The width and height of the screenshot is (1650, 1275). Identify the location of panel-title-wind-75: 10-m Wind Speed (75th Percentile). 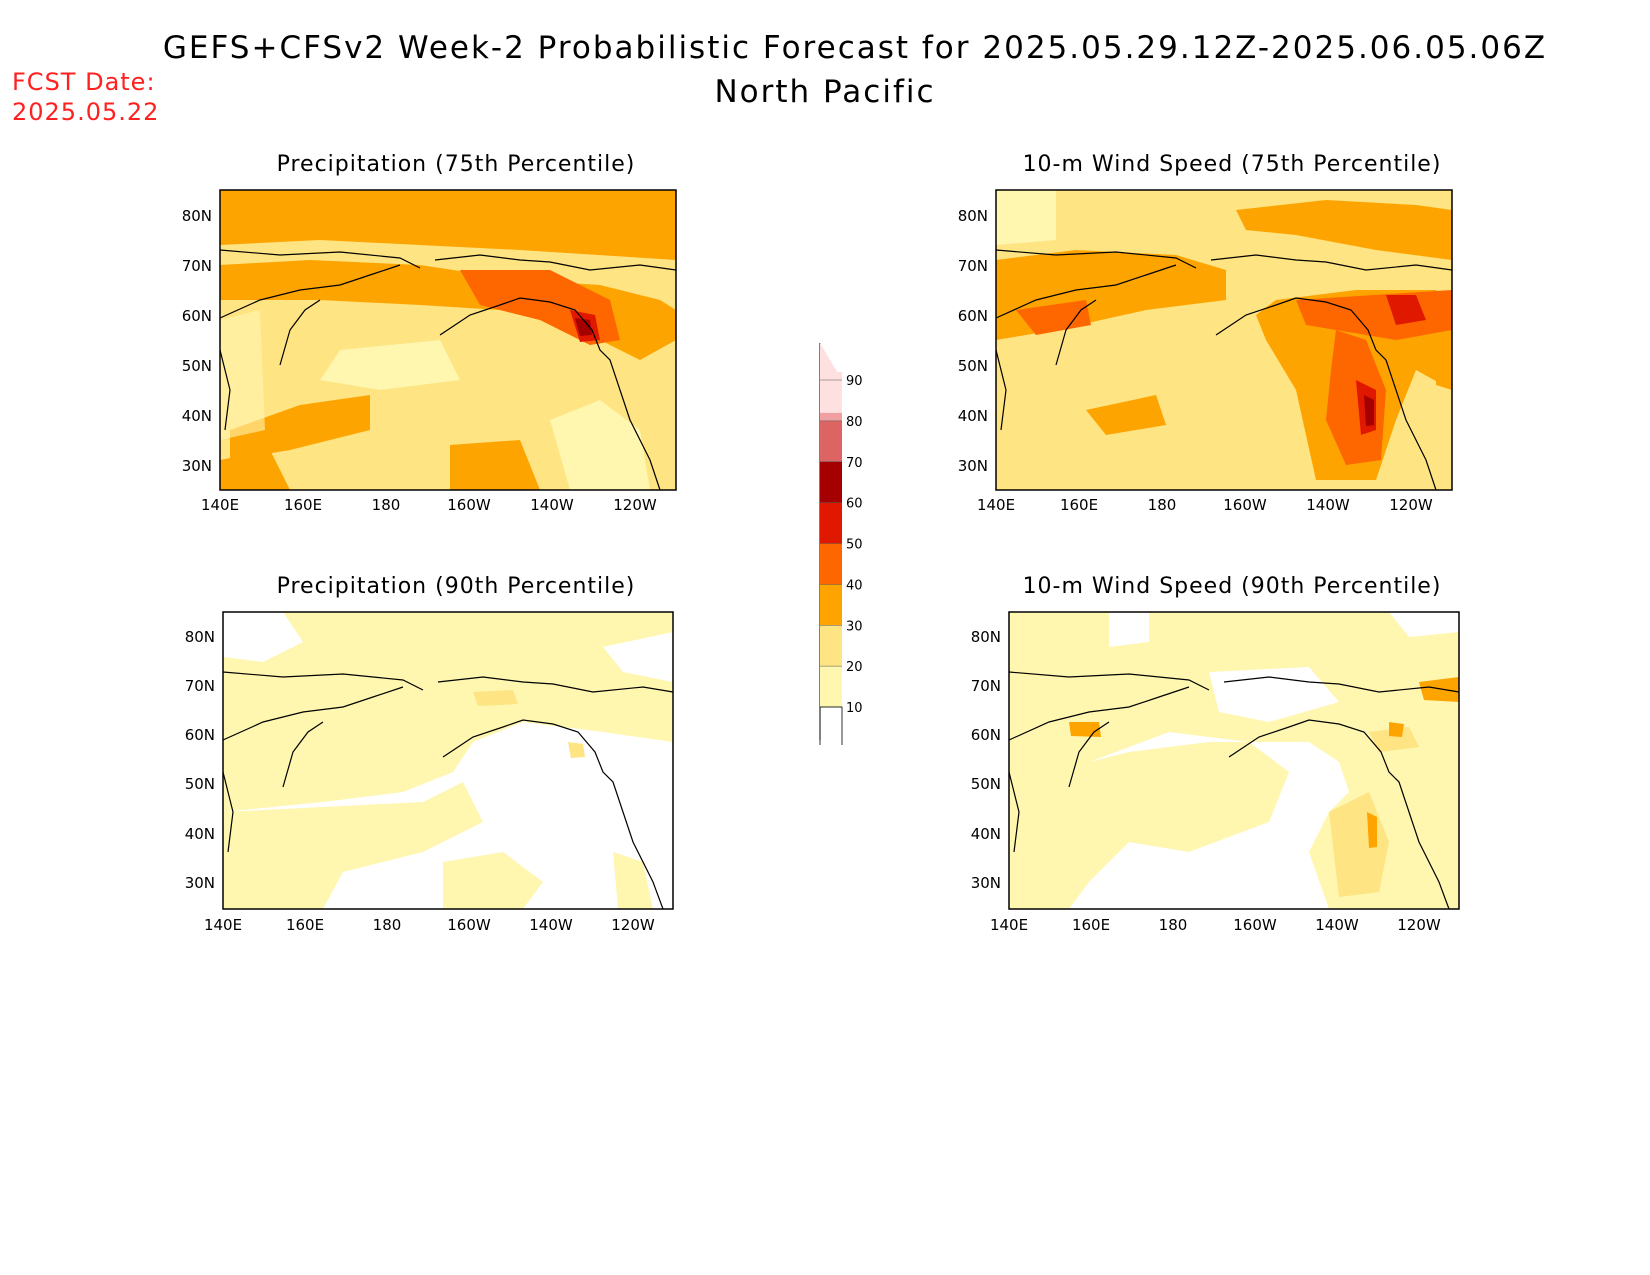
(1232, 164).